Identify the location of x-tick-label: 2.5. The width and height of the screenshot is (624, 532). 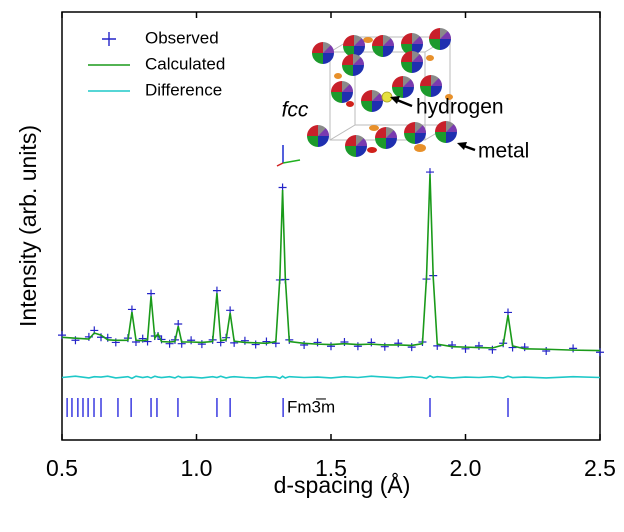
(600, 468).